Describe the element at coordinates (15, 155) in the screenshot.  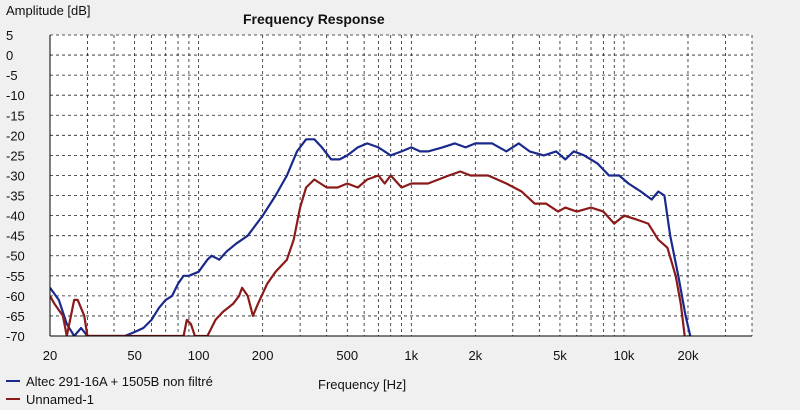
I see `y-tick-label: -25` at that location.